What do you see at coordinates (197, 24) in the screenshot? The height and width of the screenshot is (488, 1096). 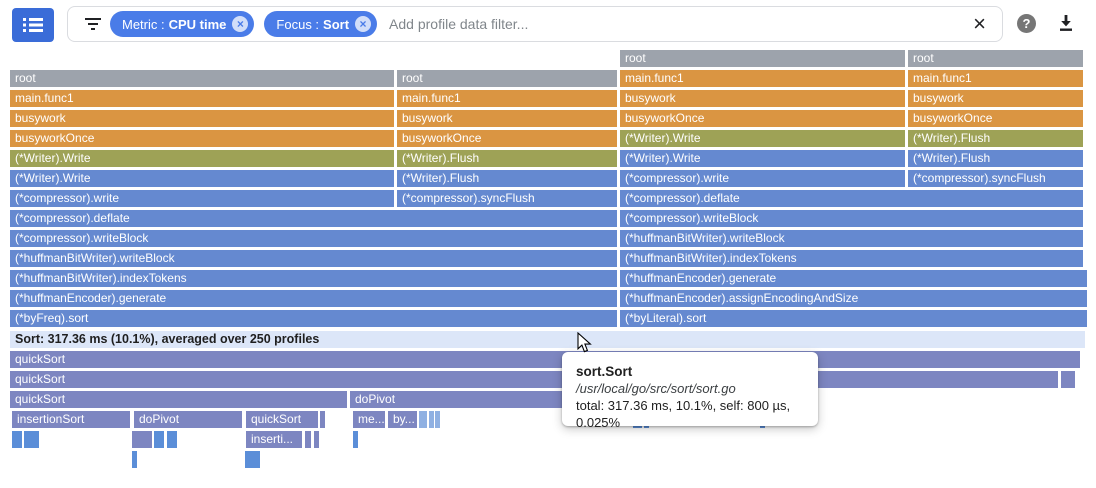 I see `chip-value: CPU time` at bounding box center [197, 24].